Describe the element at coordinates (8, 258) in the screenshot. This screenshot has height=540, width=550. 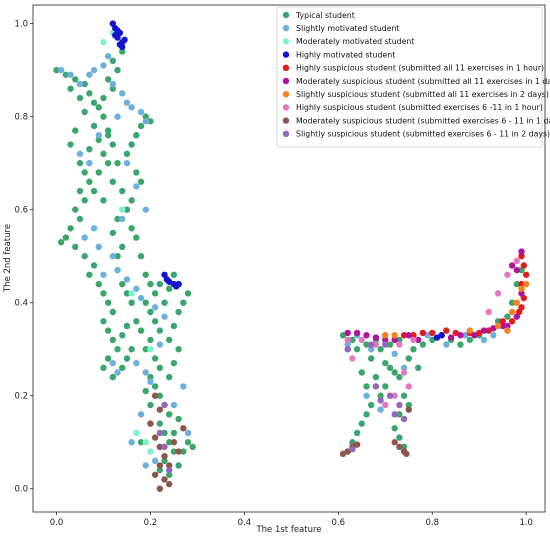
I see `y-axis-label: The 2nd feature` at that location.